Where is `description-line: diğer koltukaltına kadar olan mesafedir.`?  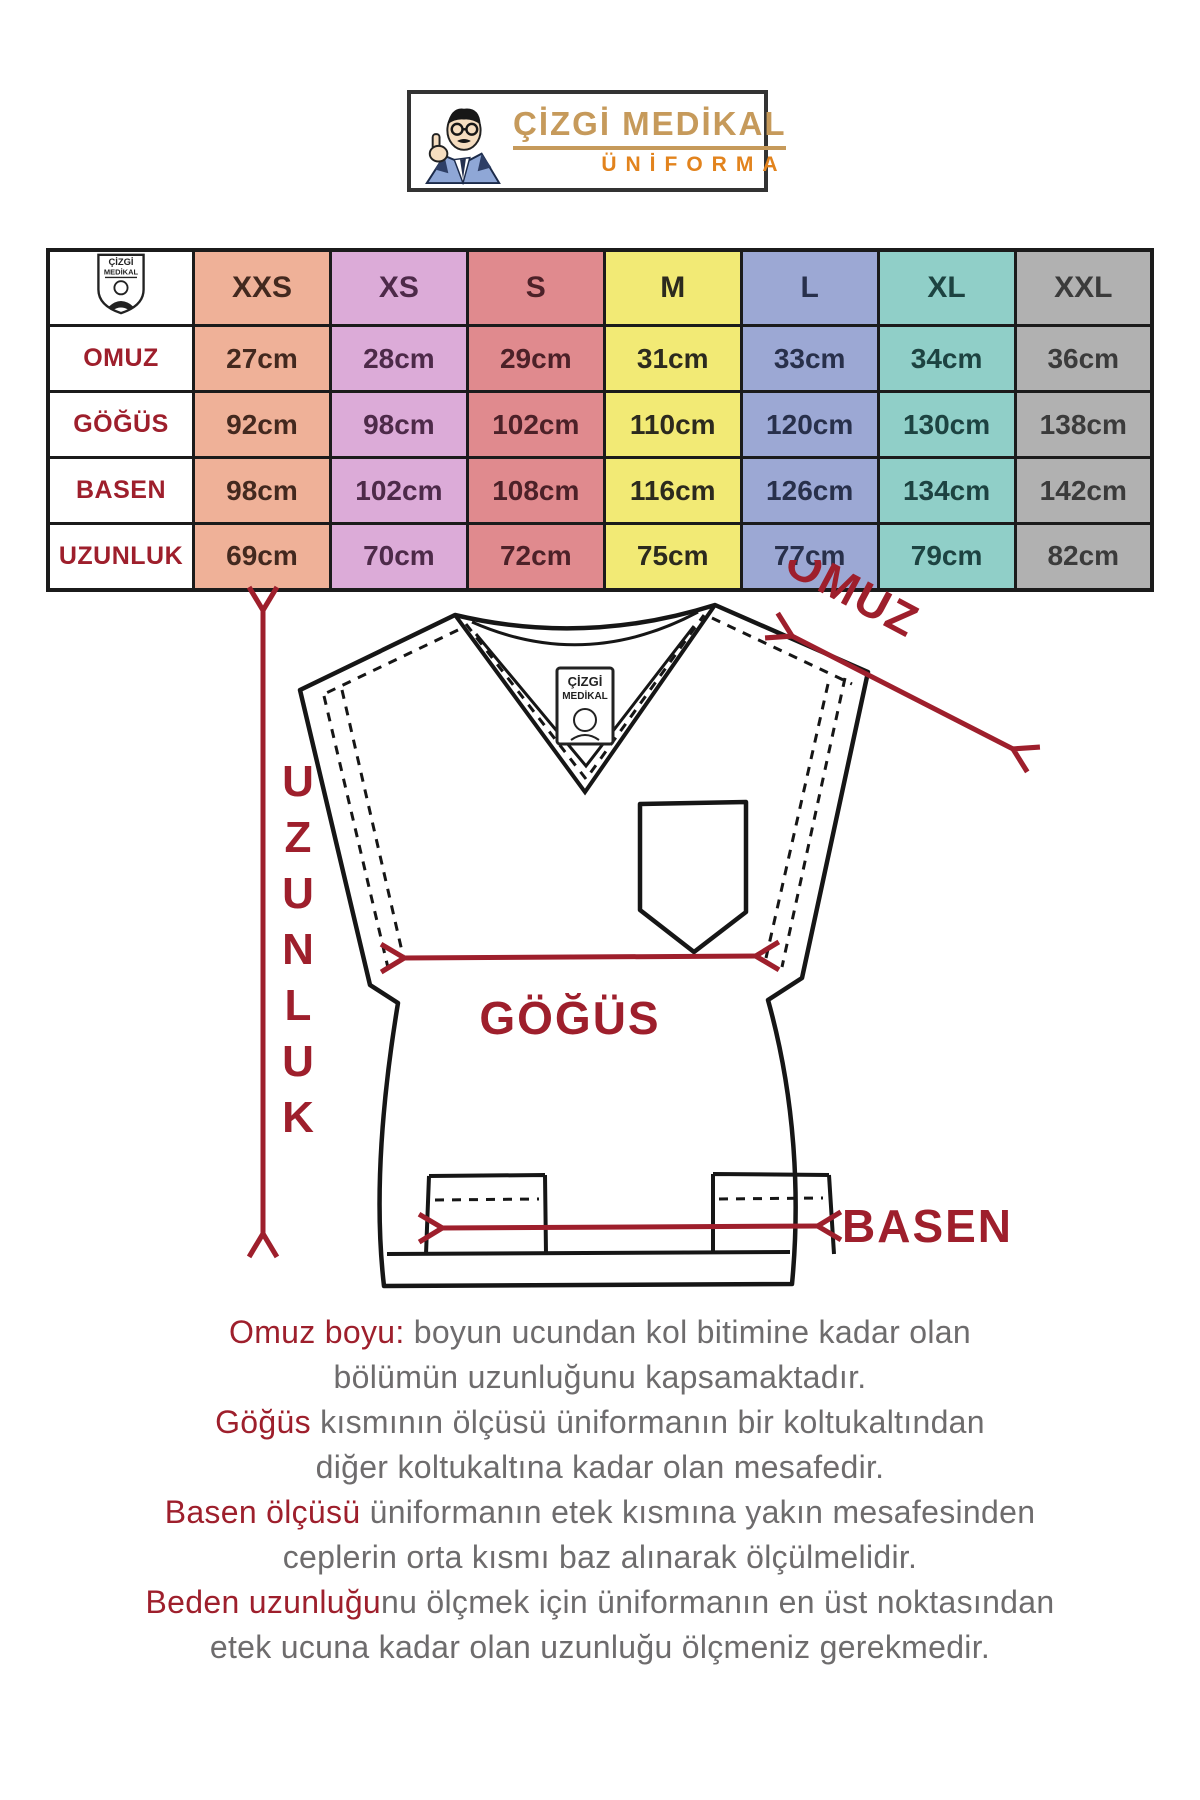 description-line: diğer koltukaltına kadar olan mesafedir. is located at coordinates (600, 1467).